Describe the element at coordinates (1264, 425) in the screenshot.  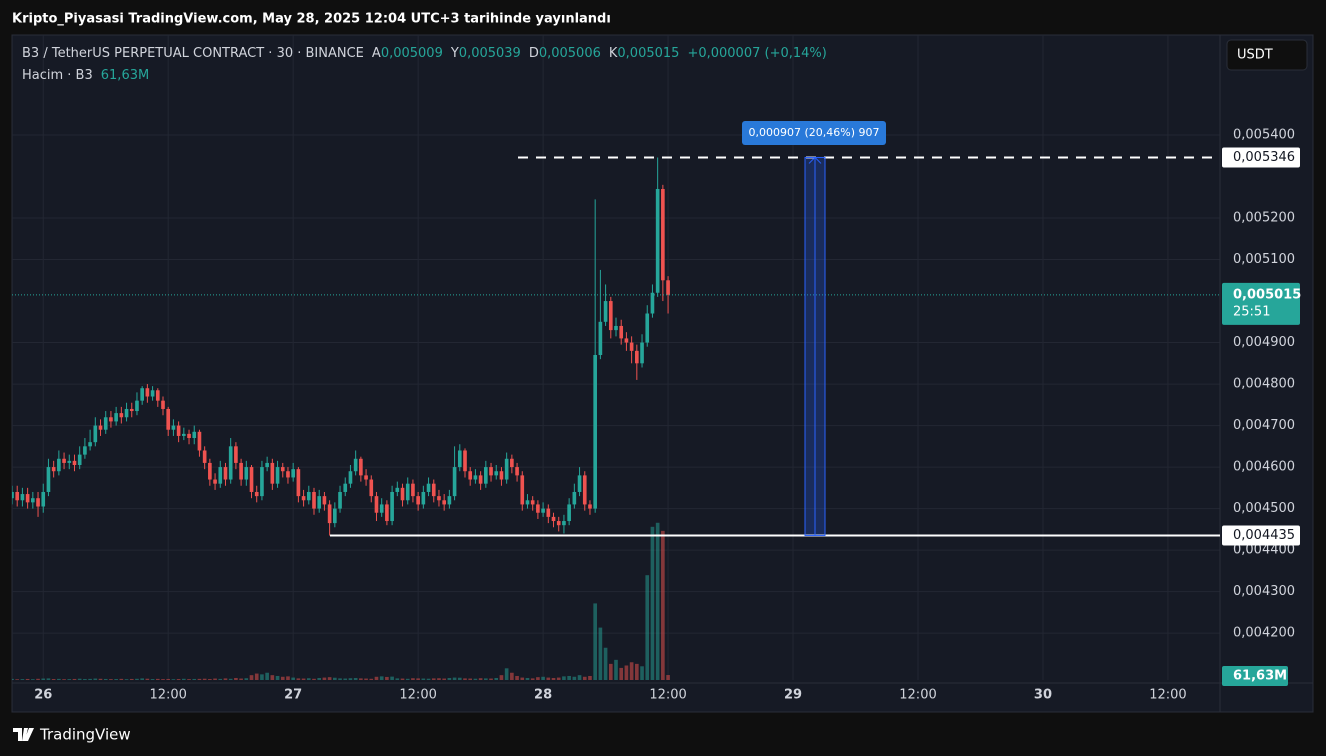
I see `y-tick-label: 0,004700` at that location.